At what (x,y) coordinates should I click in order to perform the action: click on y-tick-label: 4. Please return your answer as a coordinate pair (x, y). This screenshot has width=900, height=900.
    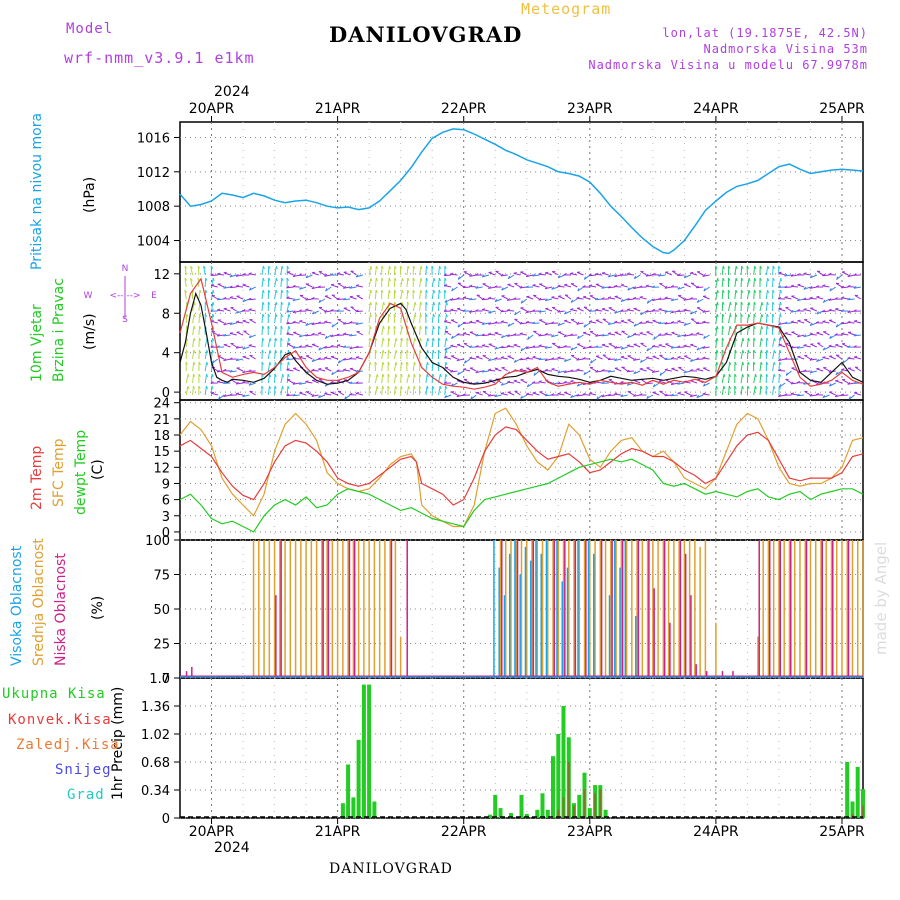
    Looking at the image, I should click on (166, 354).